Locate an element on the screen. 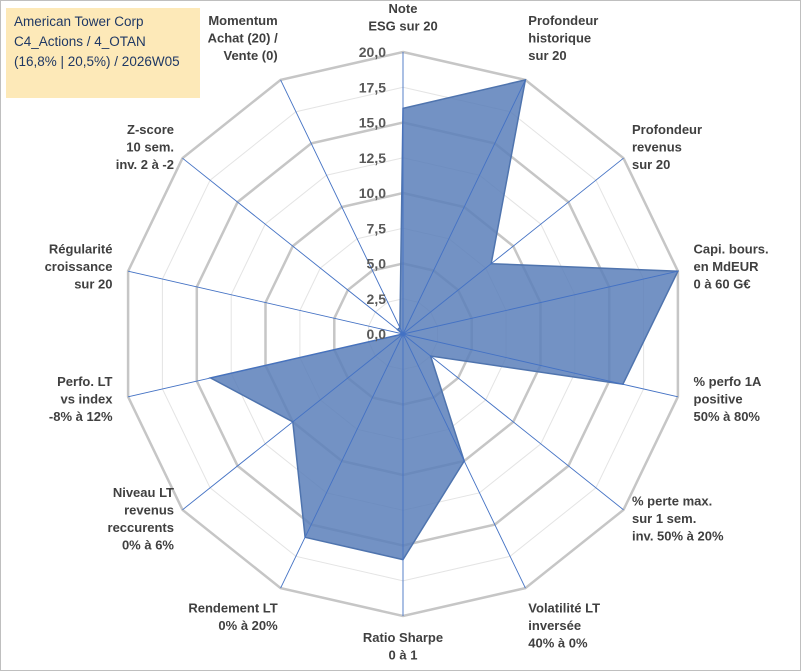 The image size is (801, 671). axis-label-line: % perte max. is located at coordinates (672, 501).